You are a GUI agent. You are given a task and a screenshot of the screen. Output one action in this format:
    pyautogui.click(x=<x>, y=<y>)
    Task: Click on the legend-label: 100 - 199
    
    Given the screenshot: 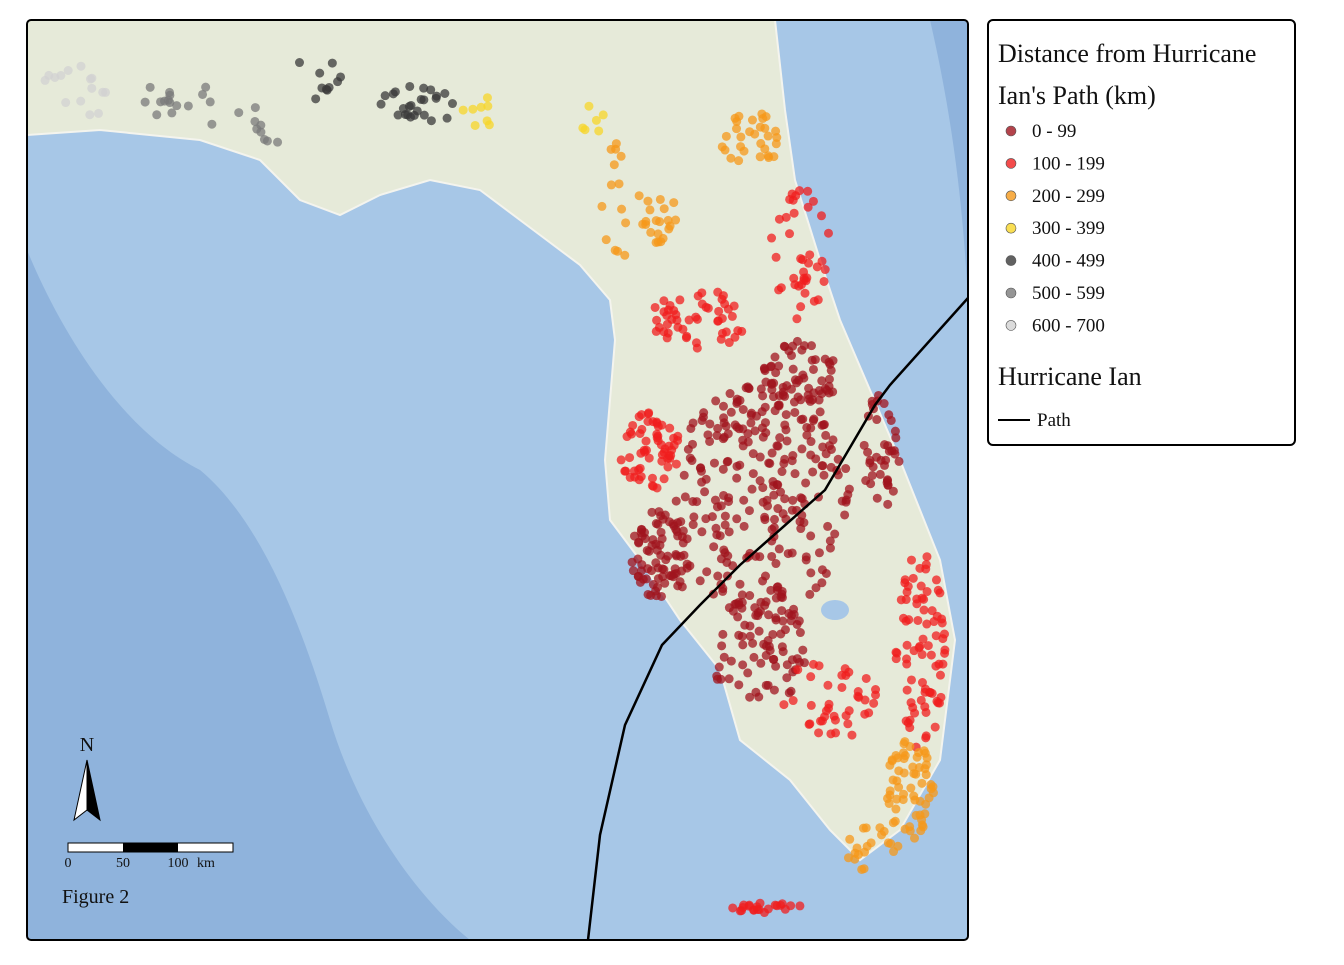 What is the action you would take?
    pyautogui.click(x=1068, y=163)
    